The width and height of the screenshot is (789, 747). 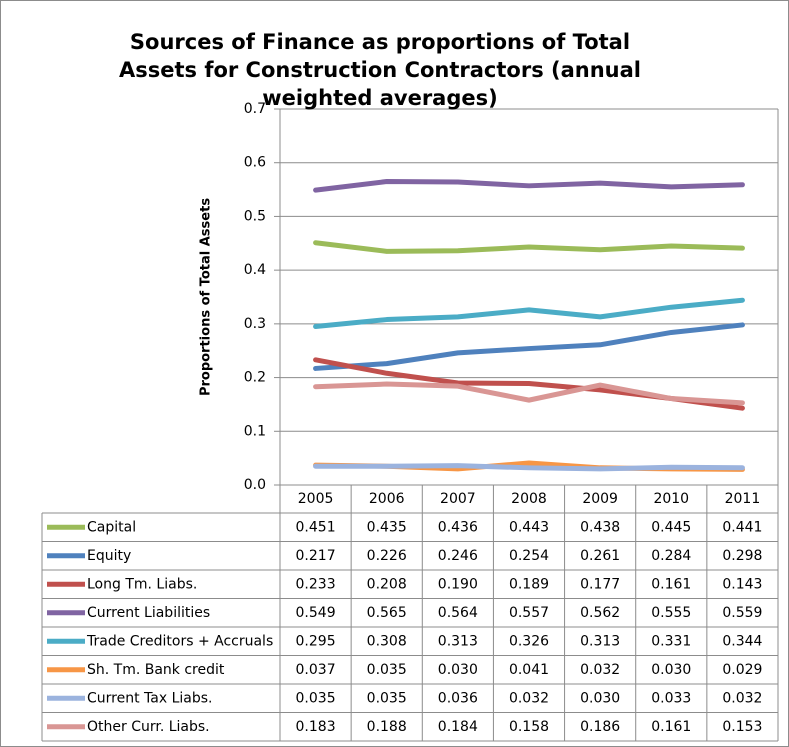 I want to click on table-cell: 0.029, so click(x=742, y=670).